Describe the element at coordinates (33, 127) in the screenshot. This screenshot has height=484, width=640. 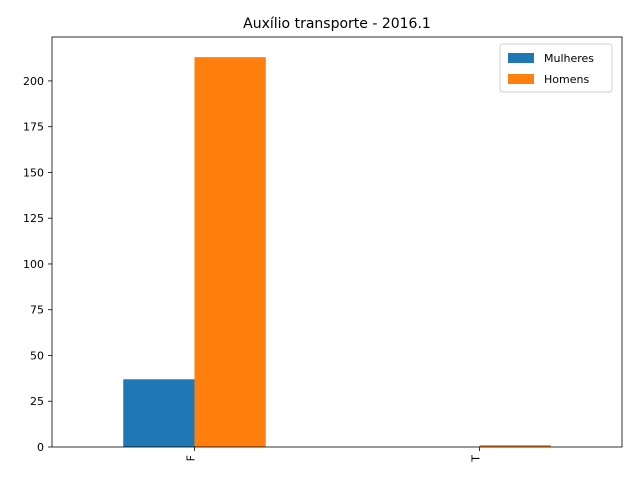
I see `y-tick-label: 175` at that location.